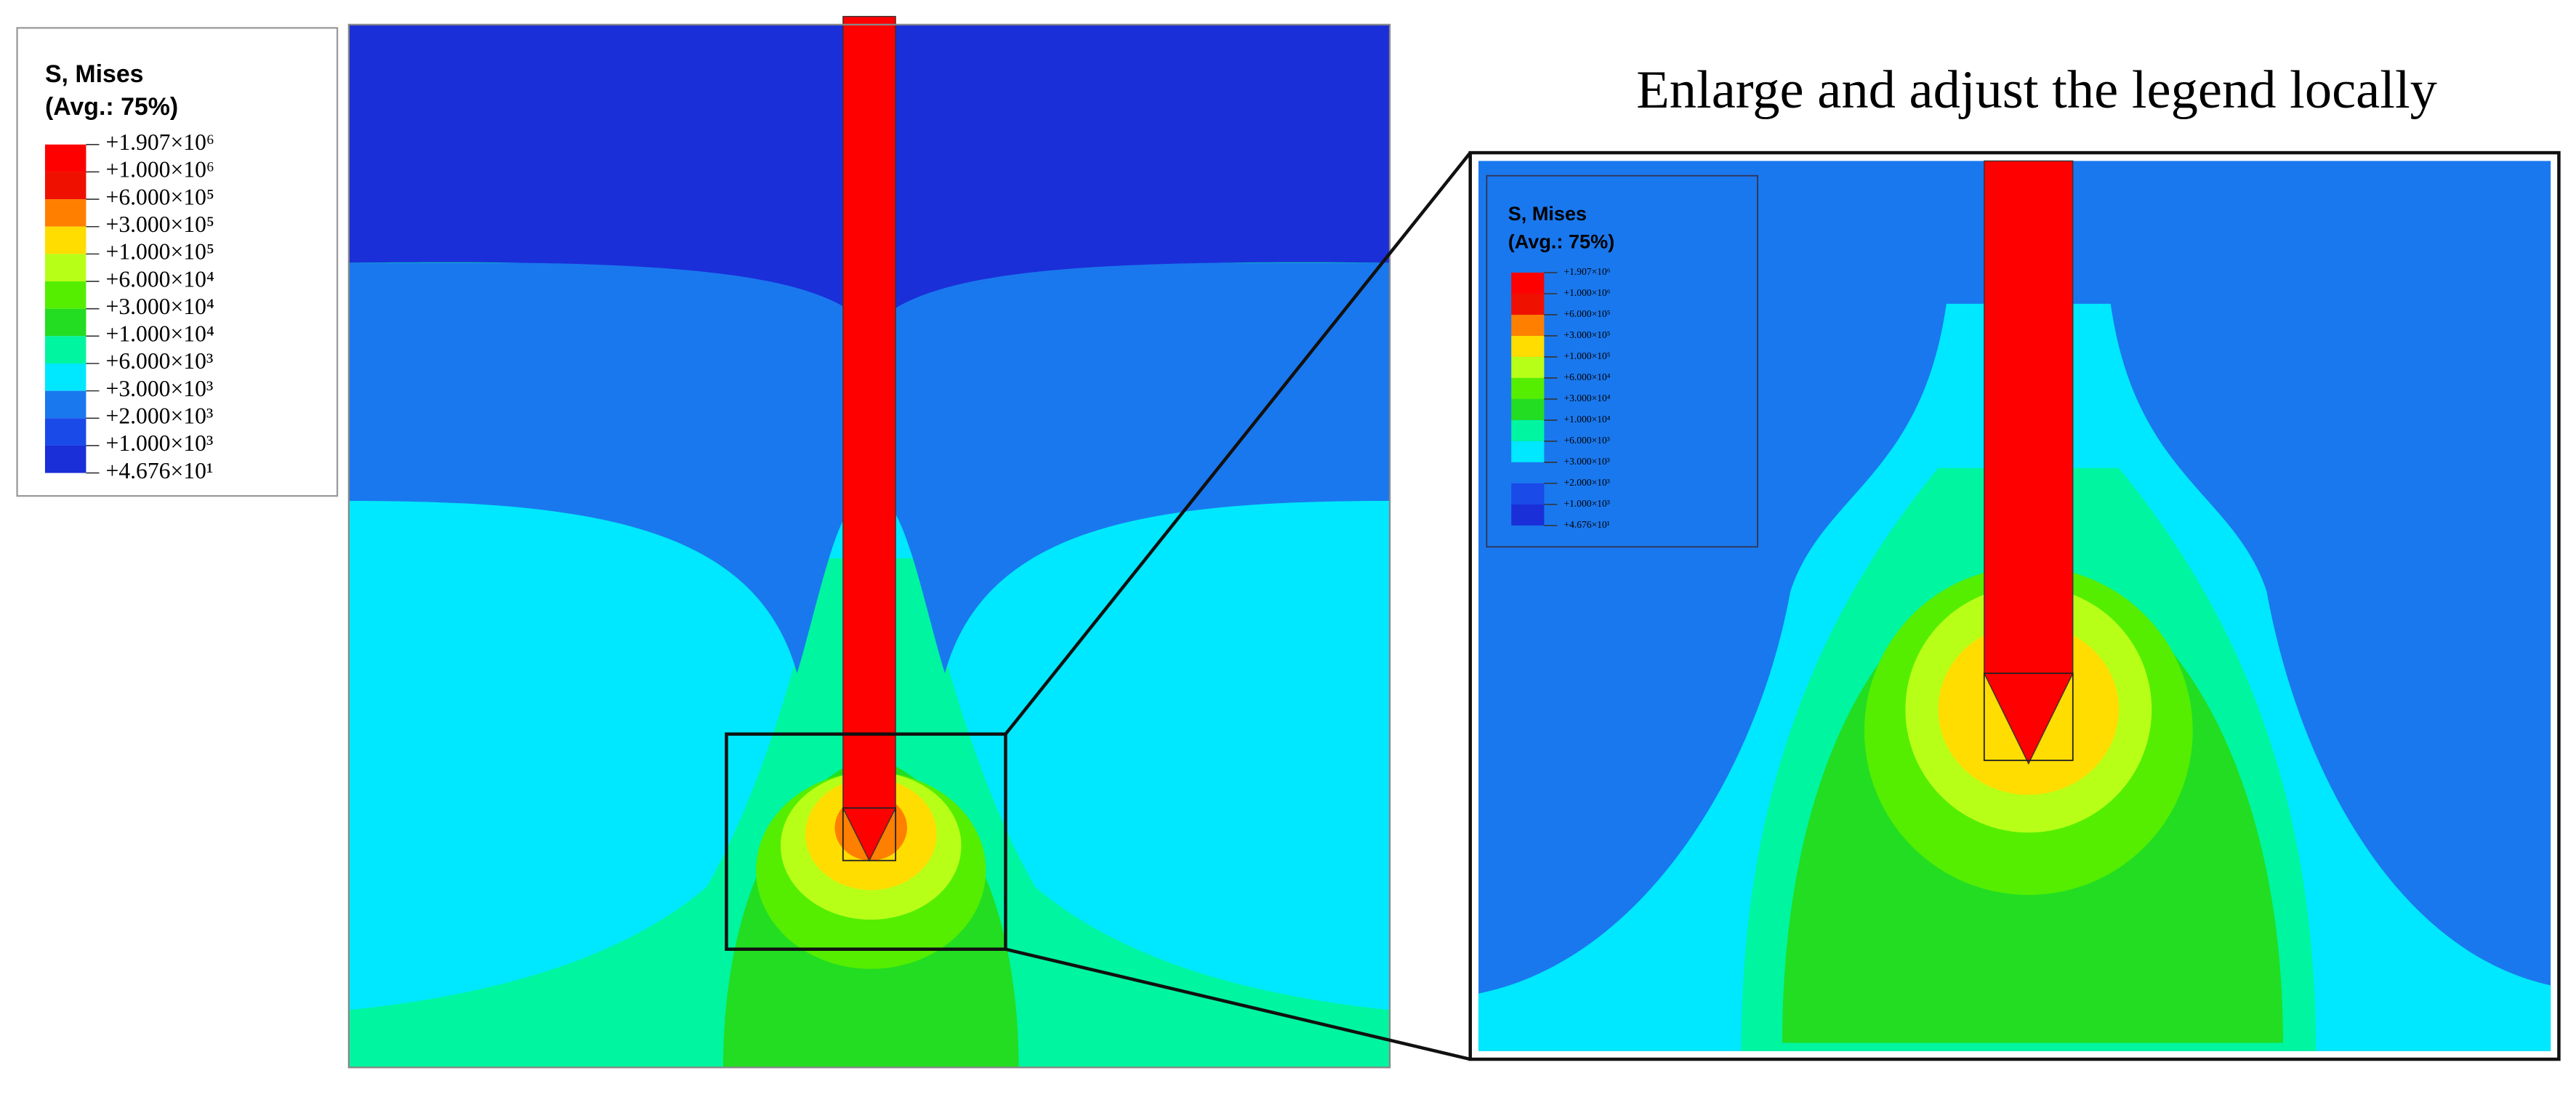  I want to click on caption: Enlarge and adjust the legend locally, so click(2036, 90).